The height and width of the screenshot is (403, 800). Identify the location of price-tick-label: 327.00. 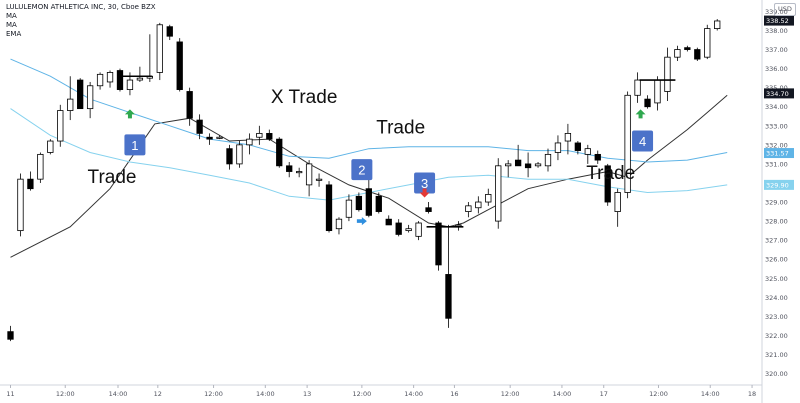
(776, 241).